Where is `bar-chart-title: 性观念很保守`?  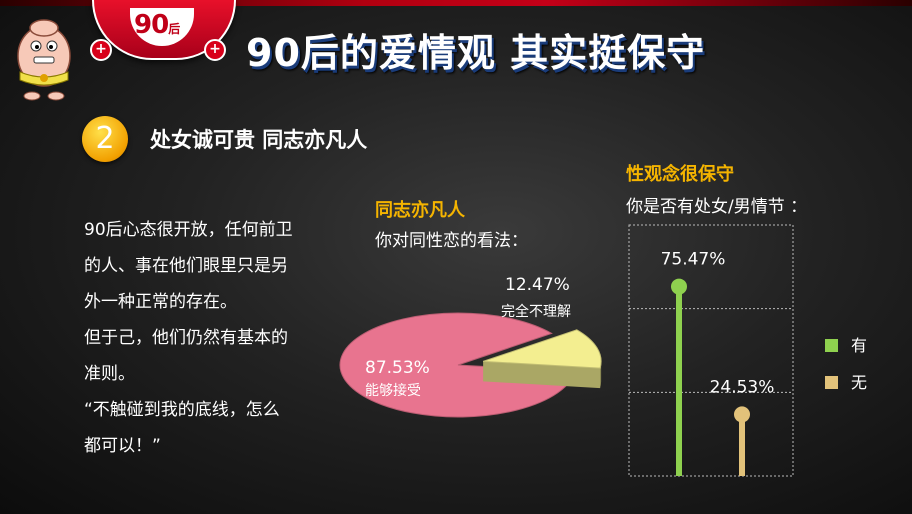 bar-chart-title: 性观念很保守 is located at coordinates (680, 174).